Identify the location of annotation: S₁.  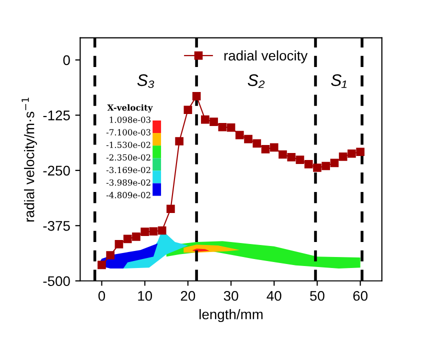
(339, 81).